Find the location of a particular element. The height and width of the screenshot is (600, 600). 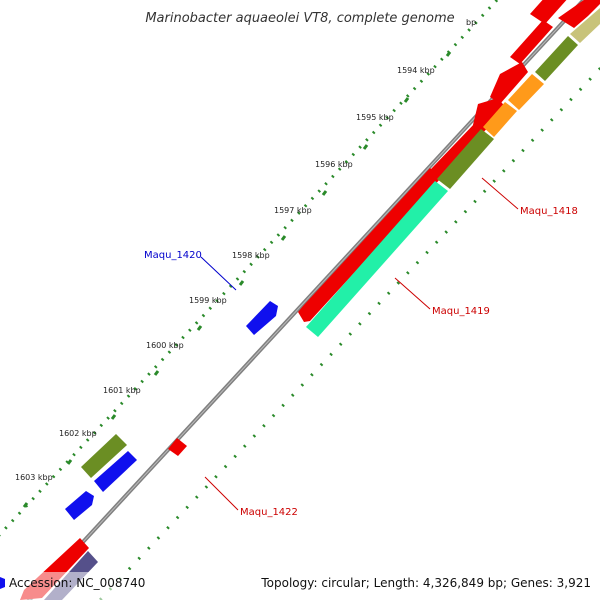

tick-label: 1597 kbp is located at coordinates (293, 210).